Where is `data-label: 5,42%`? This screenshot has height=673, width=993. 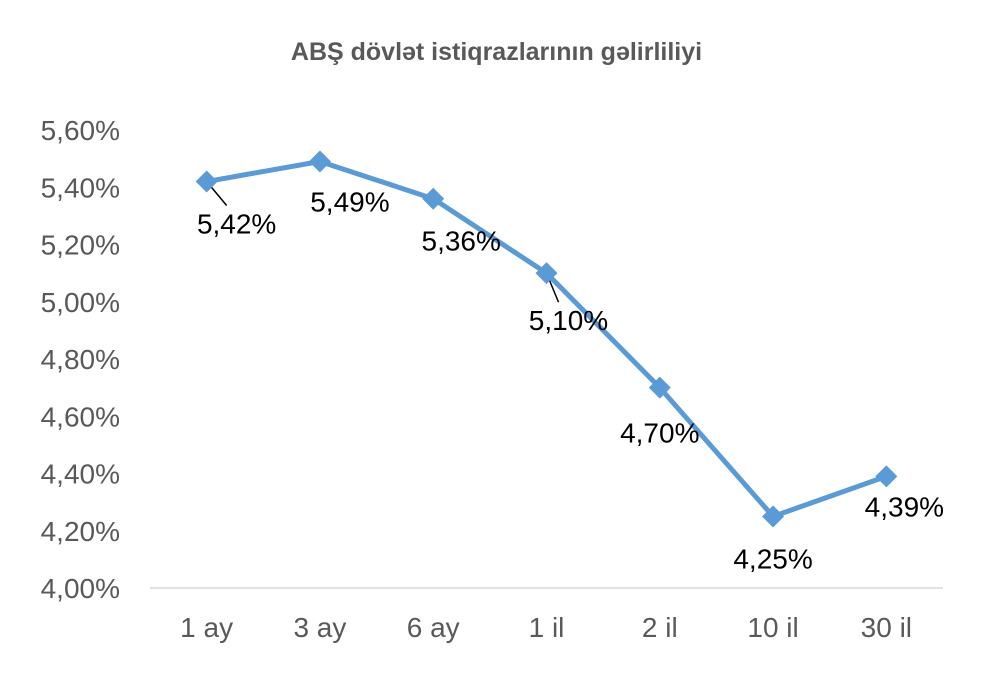
data-label: 5,42% is located at coordinates (236, 224).